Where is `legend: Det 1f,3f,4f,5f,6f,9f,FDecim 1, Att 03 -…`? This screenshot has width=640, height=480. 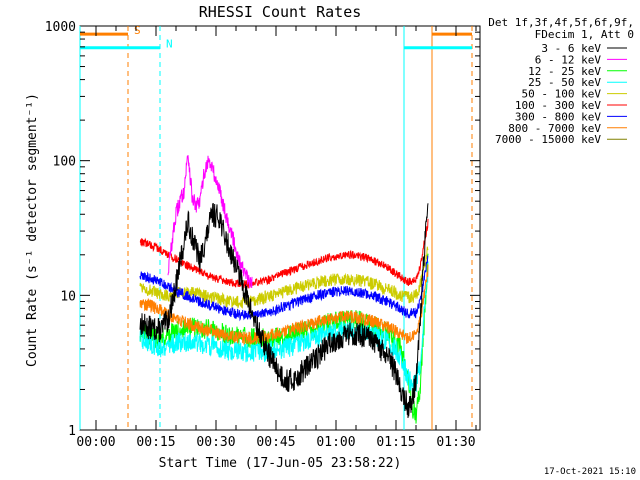
legend: Det 1f,3f,4f,5f,6f,9f,FDecim 1, Att 03 -… is located at coordinates (561, 81).